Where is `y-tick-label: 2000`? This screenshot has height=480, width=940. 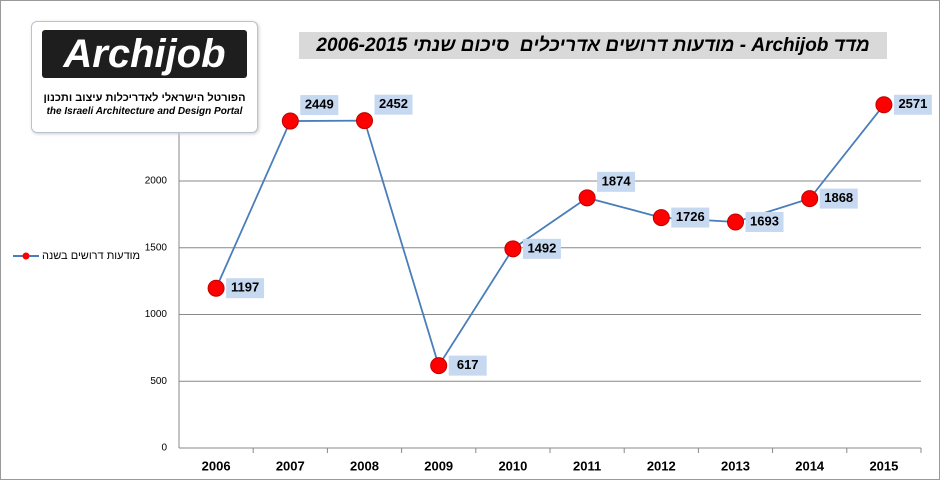
y-tick-label: 2000 is located at coordinates (156, 181).